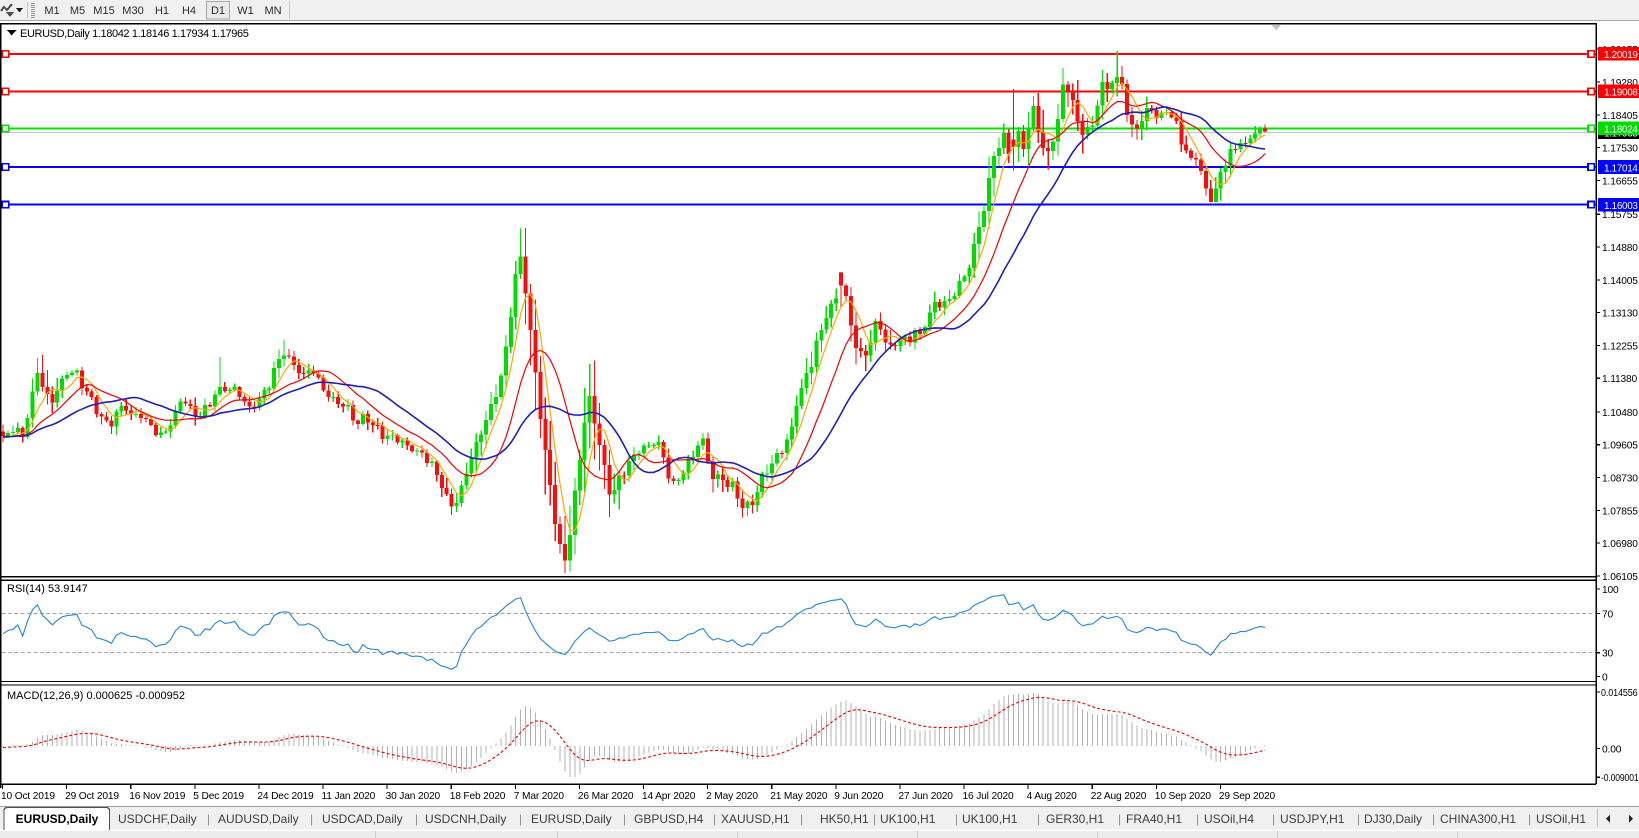 The image size is (1639, 838). What do you see at coordinates (669, 796) in the screenshot?
I see `svg-text: 14 Apr 2020` at bounding box center [669, 796].